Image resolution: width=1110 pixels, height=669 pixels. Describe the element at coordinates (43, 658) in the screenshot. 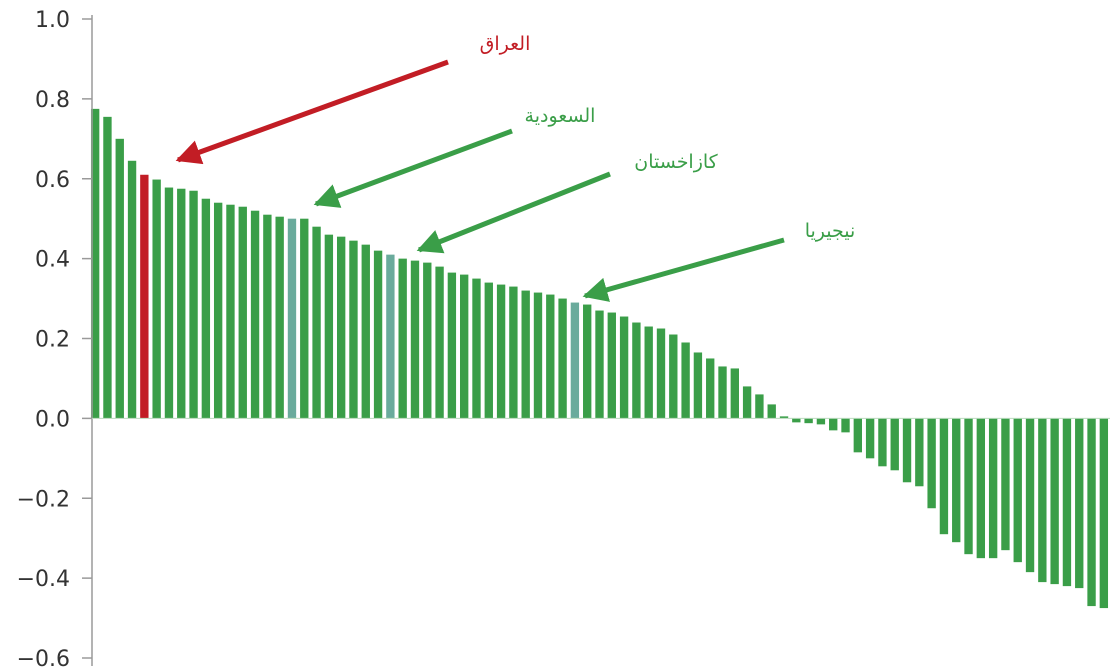

I see `y-tick-label: −0.6` at that location.